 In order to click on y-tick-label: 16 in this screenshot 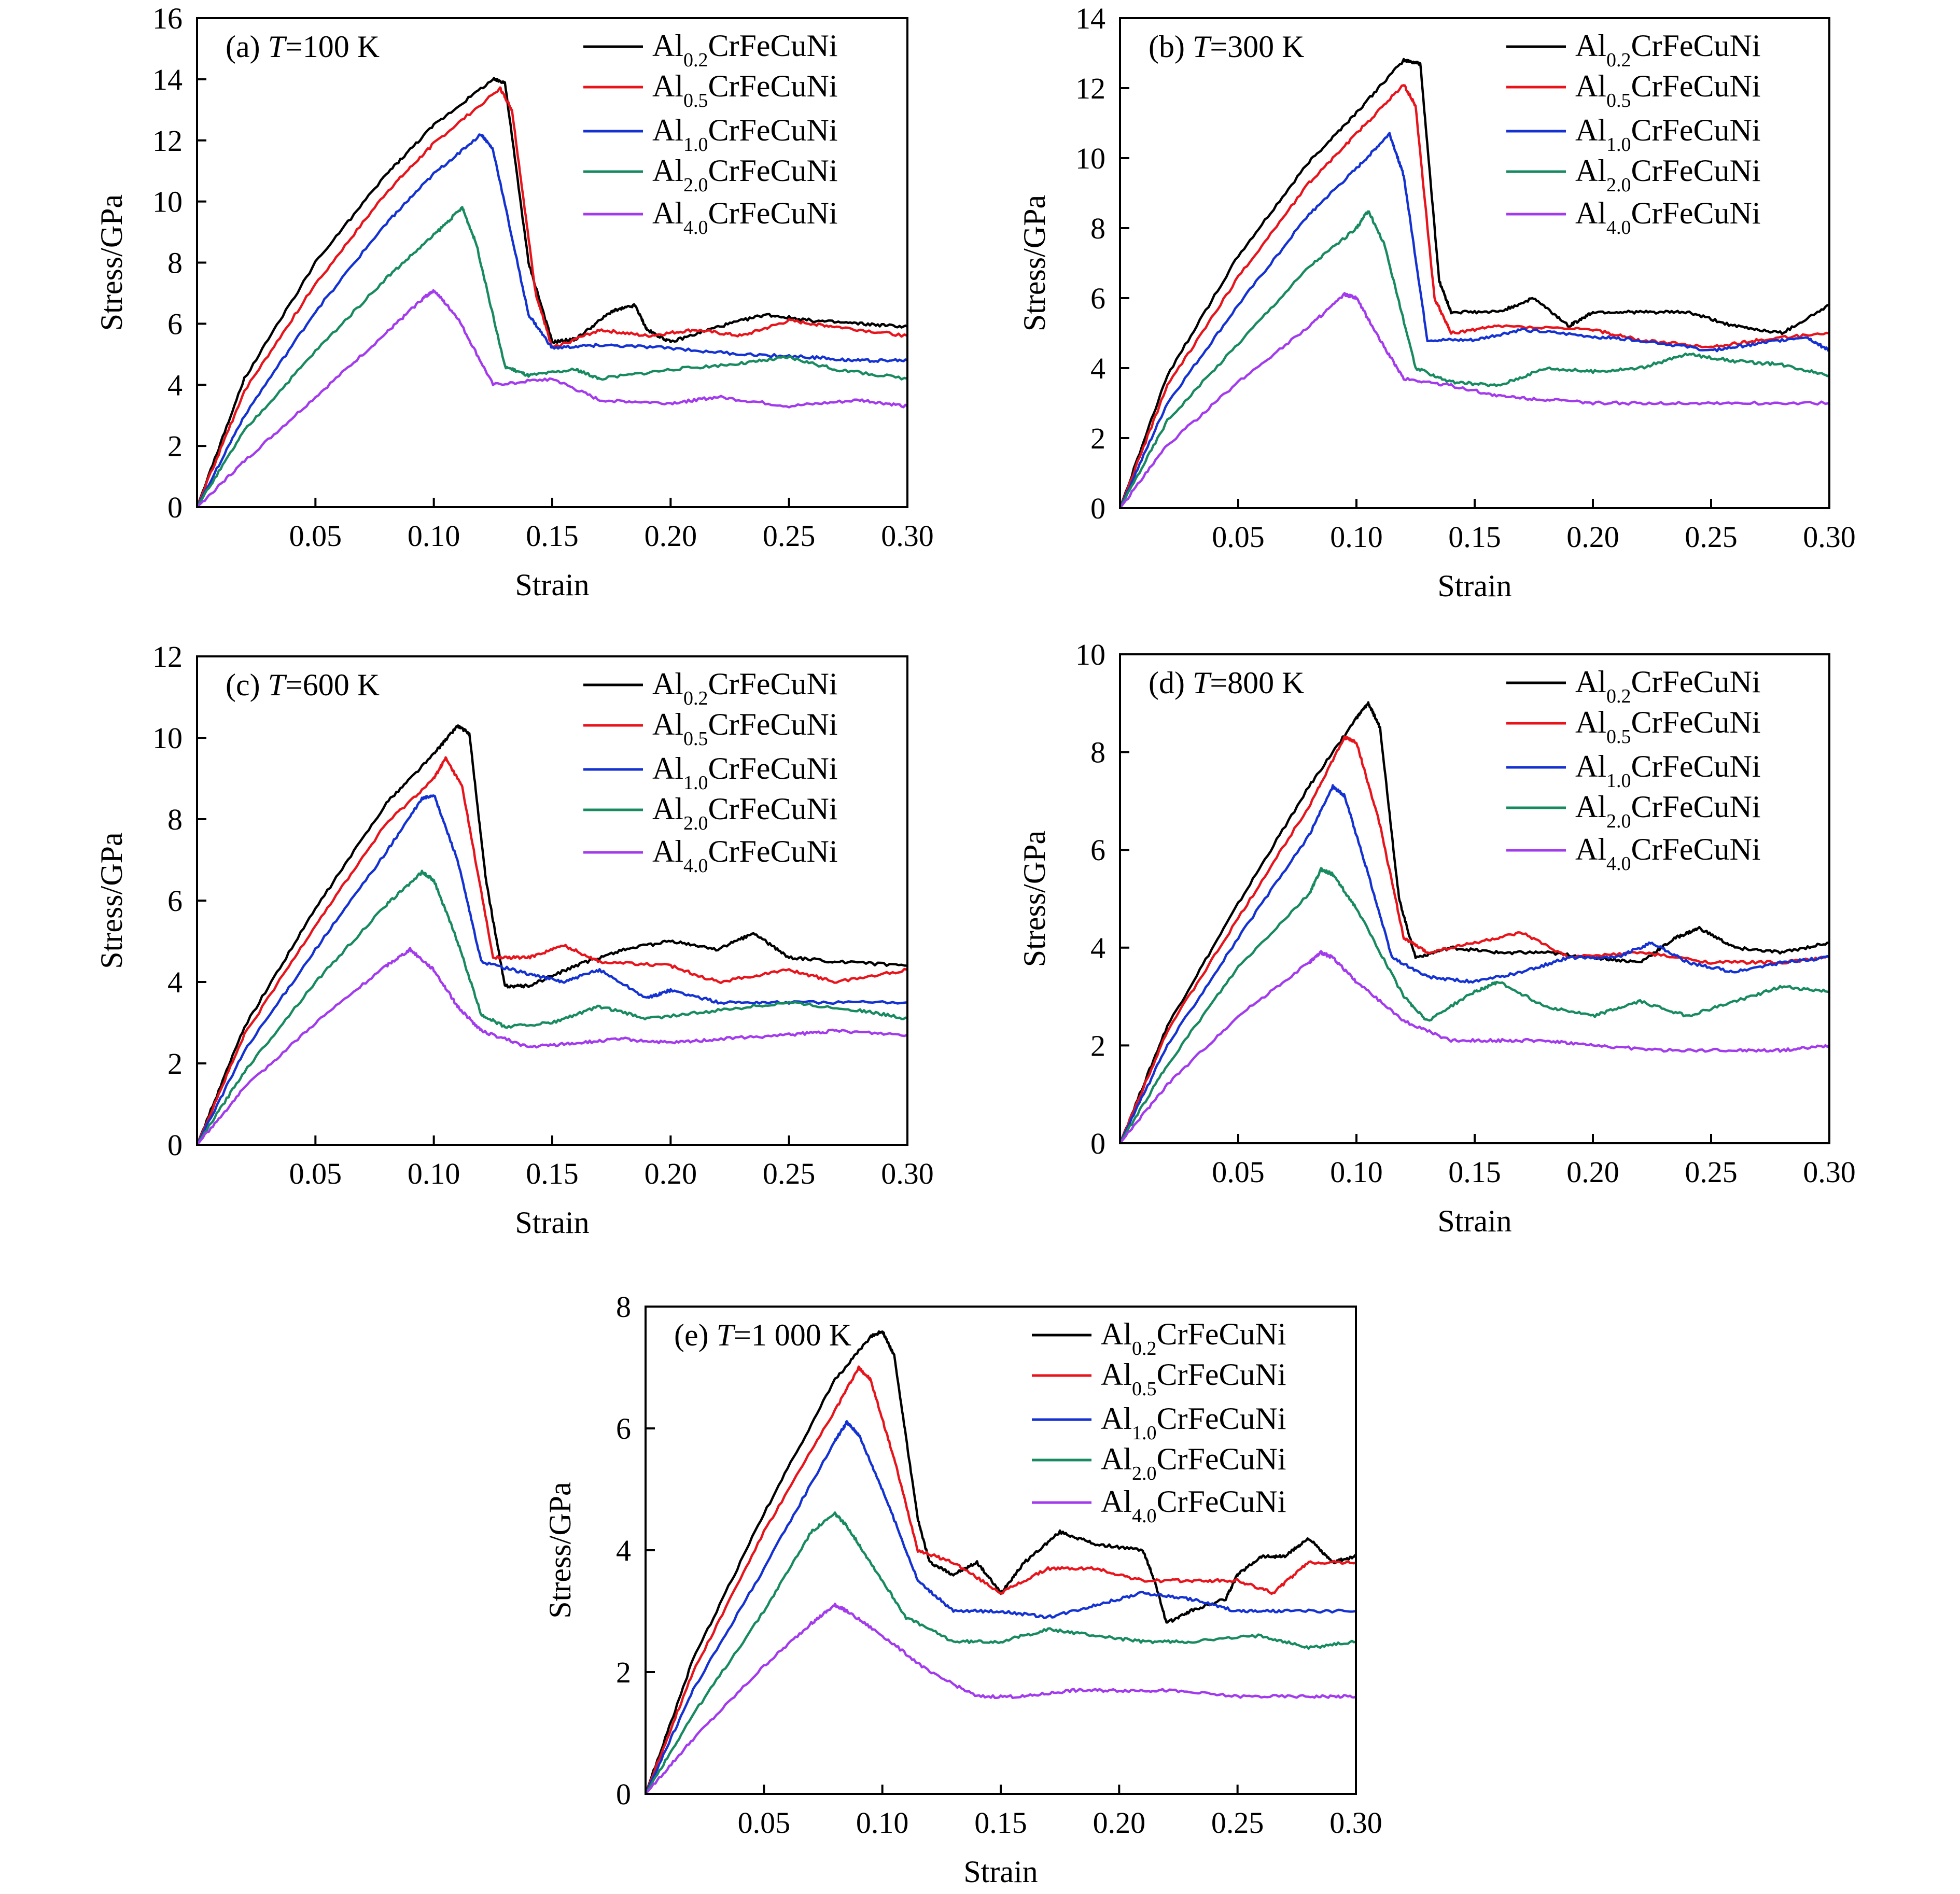, I will do `click(167, 18)`.